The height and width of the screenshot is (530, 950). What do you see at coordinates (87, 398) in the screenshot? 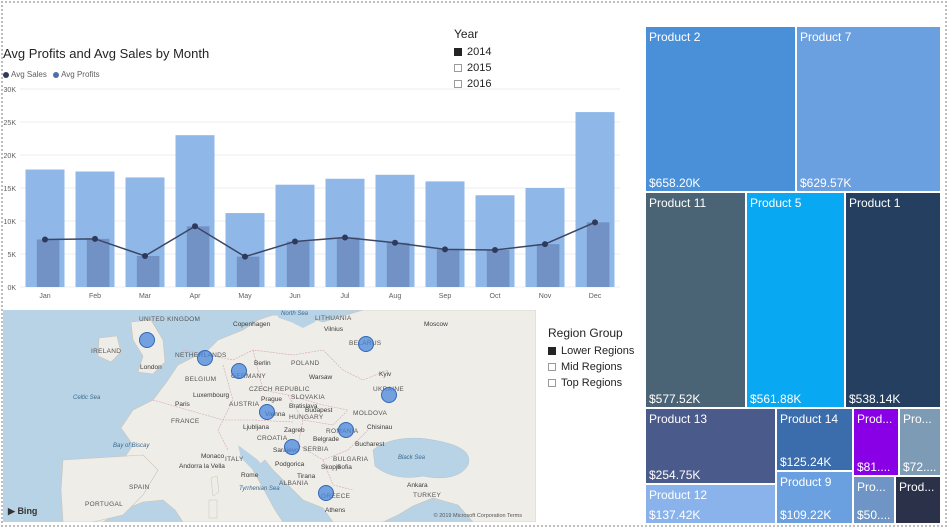
I see `sea-label: Celtic Sea` at bounding box center [87, 398].